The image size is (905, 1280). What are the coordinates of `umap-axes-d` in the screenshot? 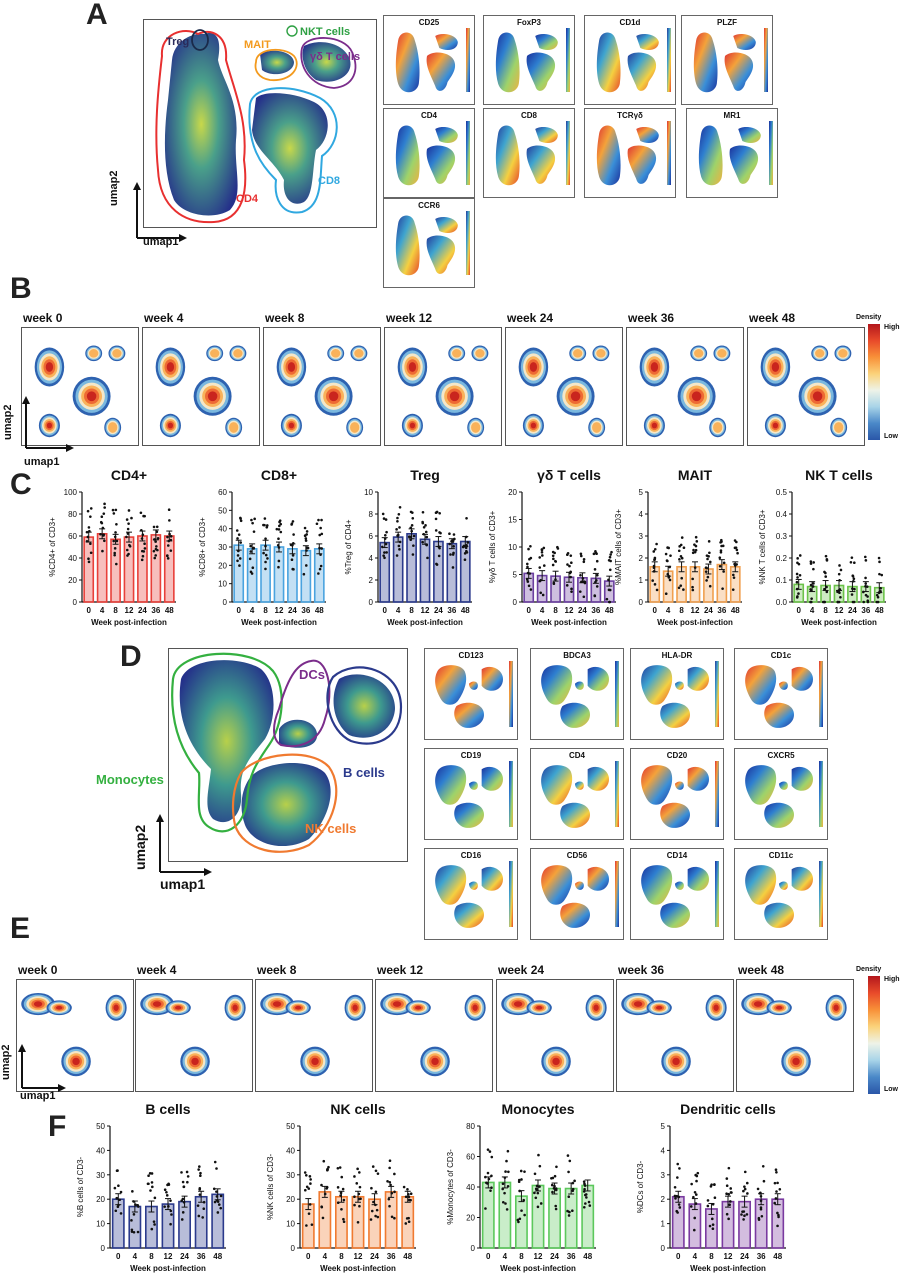 It's located at (184, 845).